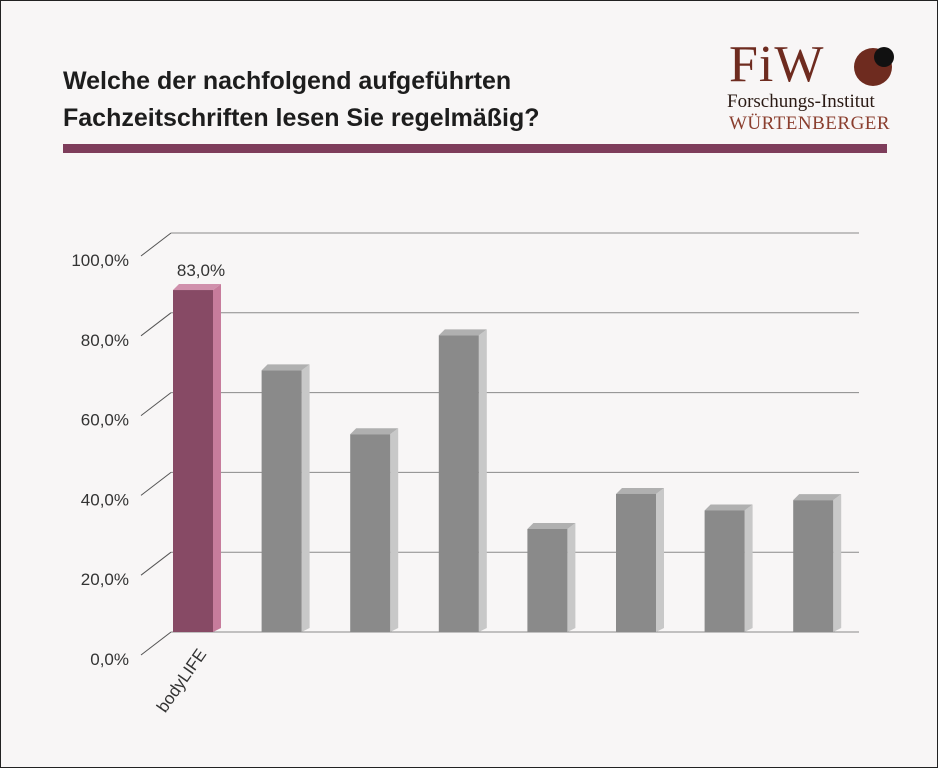  Describe the element at coordinates (100, 260) in the screenshot. I see `y-tick-label: 100,0%` at that location.